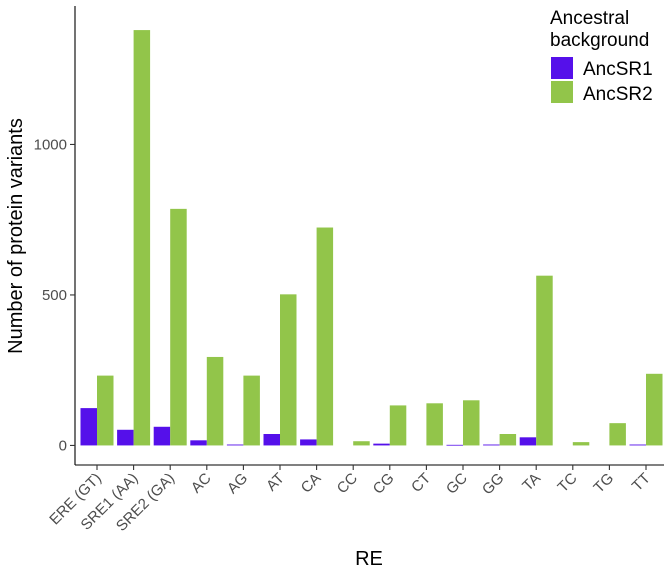 The image size is (672, 576). I want to click on x-tick-label: AC, so click(201, 483).